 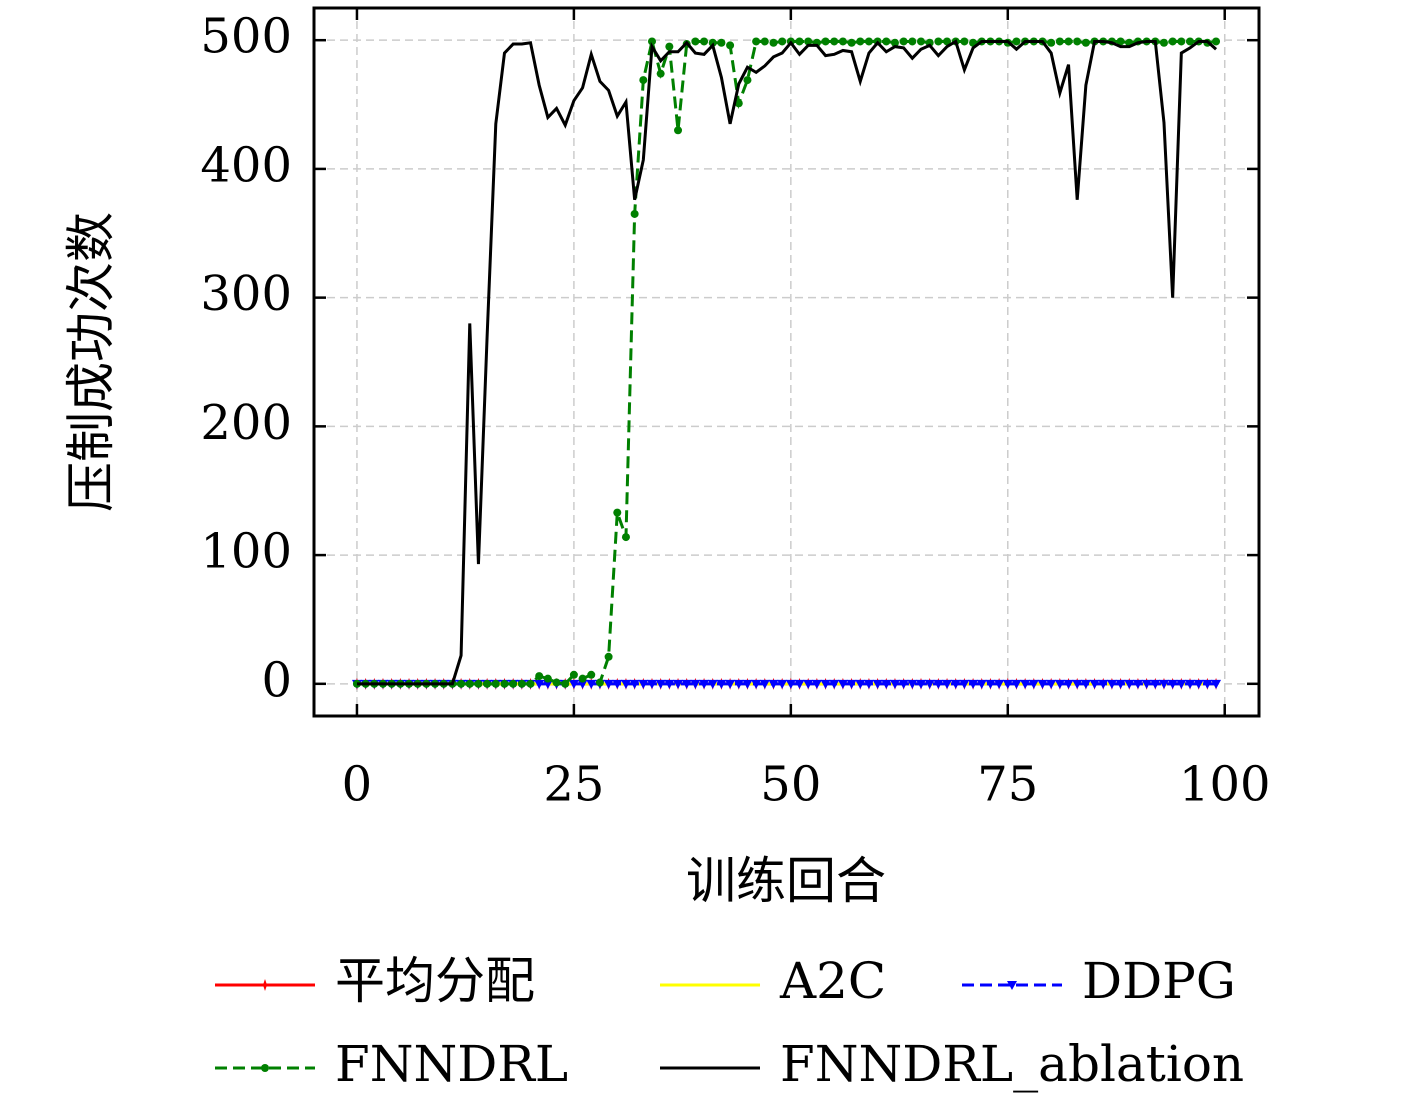 I want to click on legend-label: FNNDRL_ablation, so click(x=1012, y=1064).